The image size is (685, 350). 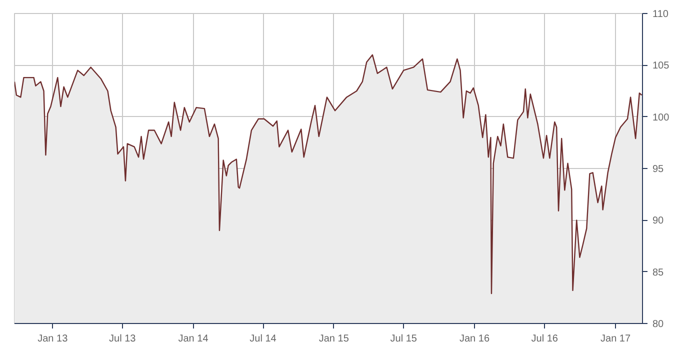 I want to click on x-tick-label: Jul 14, so click(x=263, y=339).